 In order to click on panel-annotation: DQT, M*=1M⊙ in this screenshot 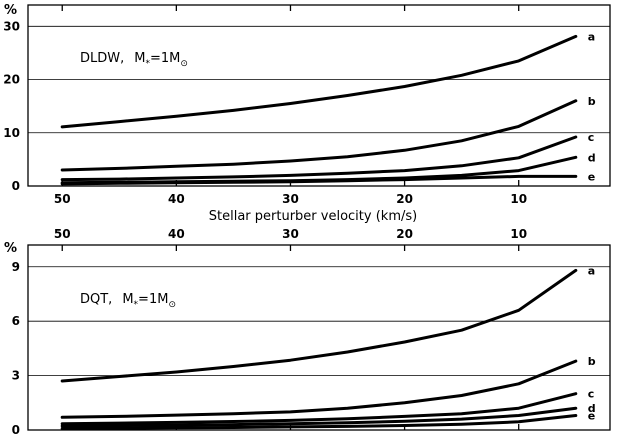, I will do `click(128, 301)`.